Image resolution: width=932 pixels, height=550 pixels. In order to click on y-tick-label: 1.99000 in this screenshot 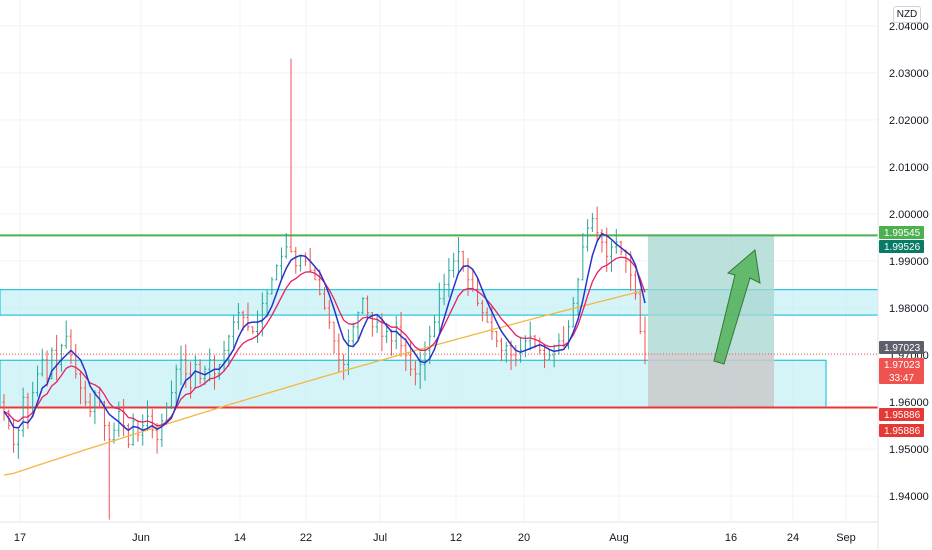, I will do `click(909, 262)`.